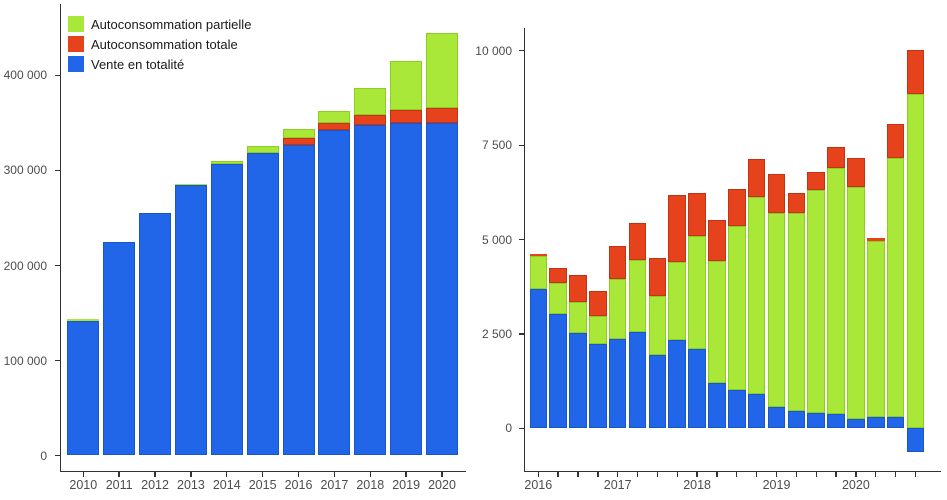 The width and height of the screenshot is (947, 500). I want to click on x-tick-label: 2018, so click(697, 485).